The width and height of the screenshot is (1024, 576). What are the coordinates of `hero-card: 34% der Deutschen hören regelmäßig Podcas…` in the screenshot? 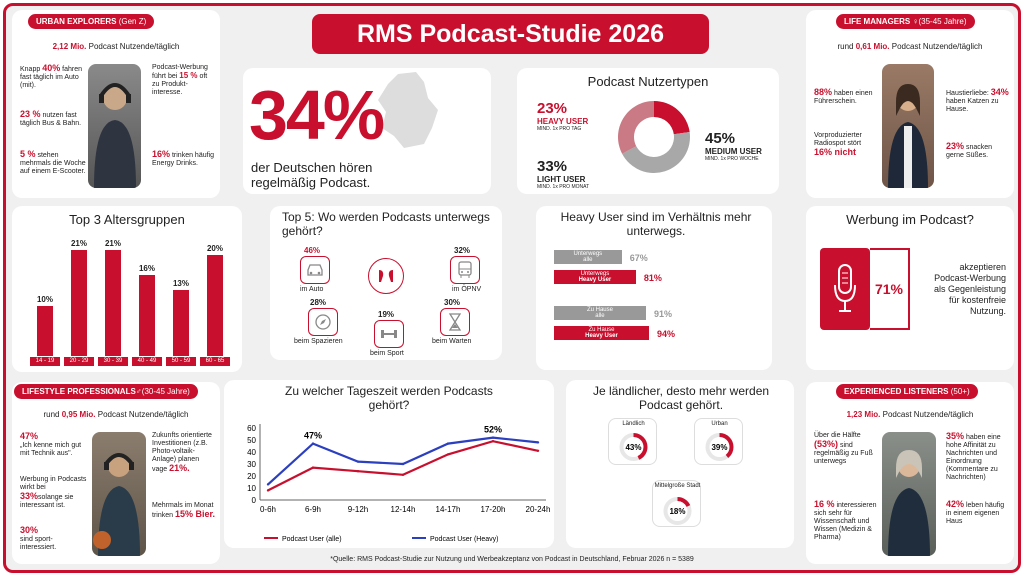 It's located at (367, 131).